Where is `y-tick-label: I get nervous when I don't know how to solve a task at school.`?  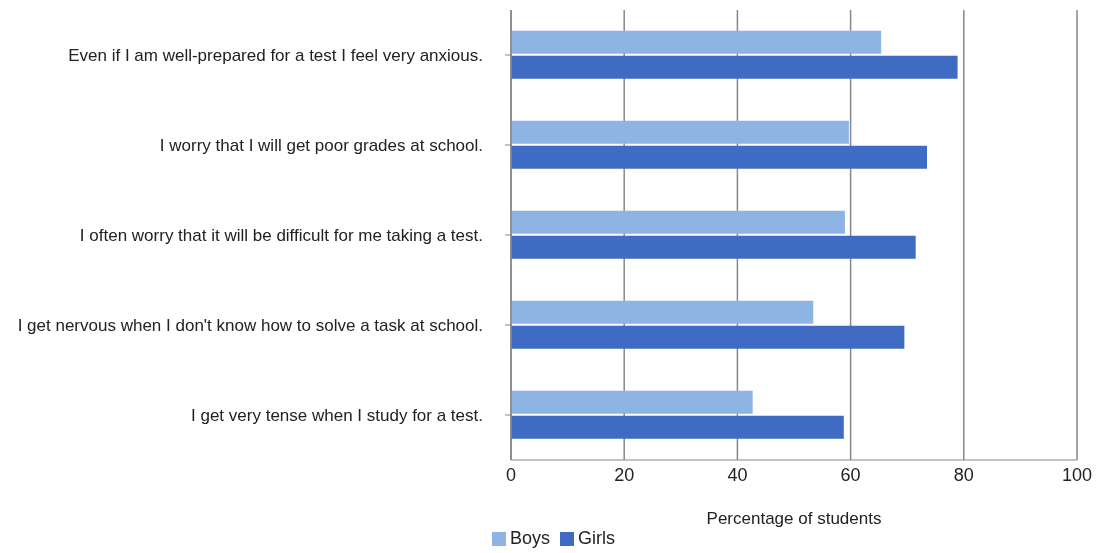
y-tick-label: I get nervous when I don't know how to solve a task at school. is located at coordinates (250, 325).